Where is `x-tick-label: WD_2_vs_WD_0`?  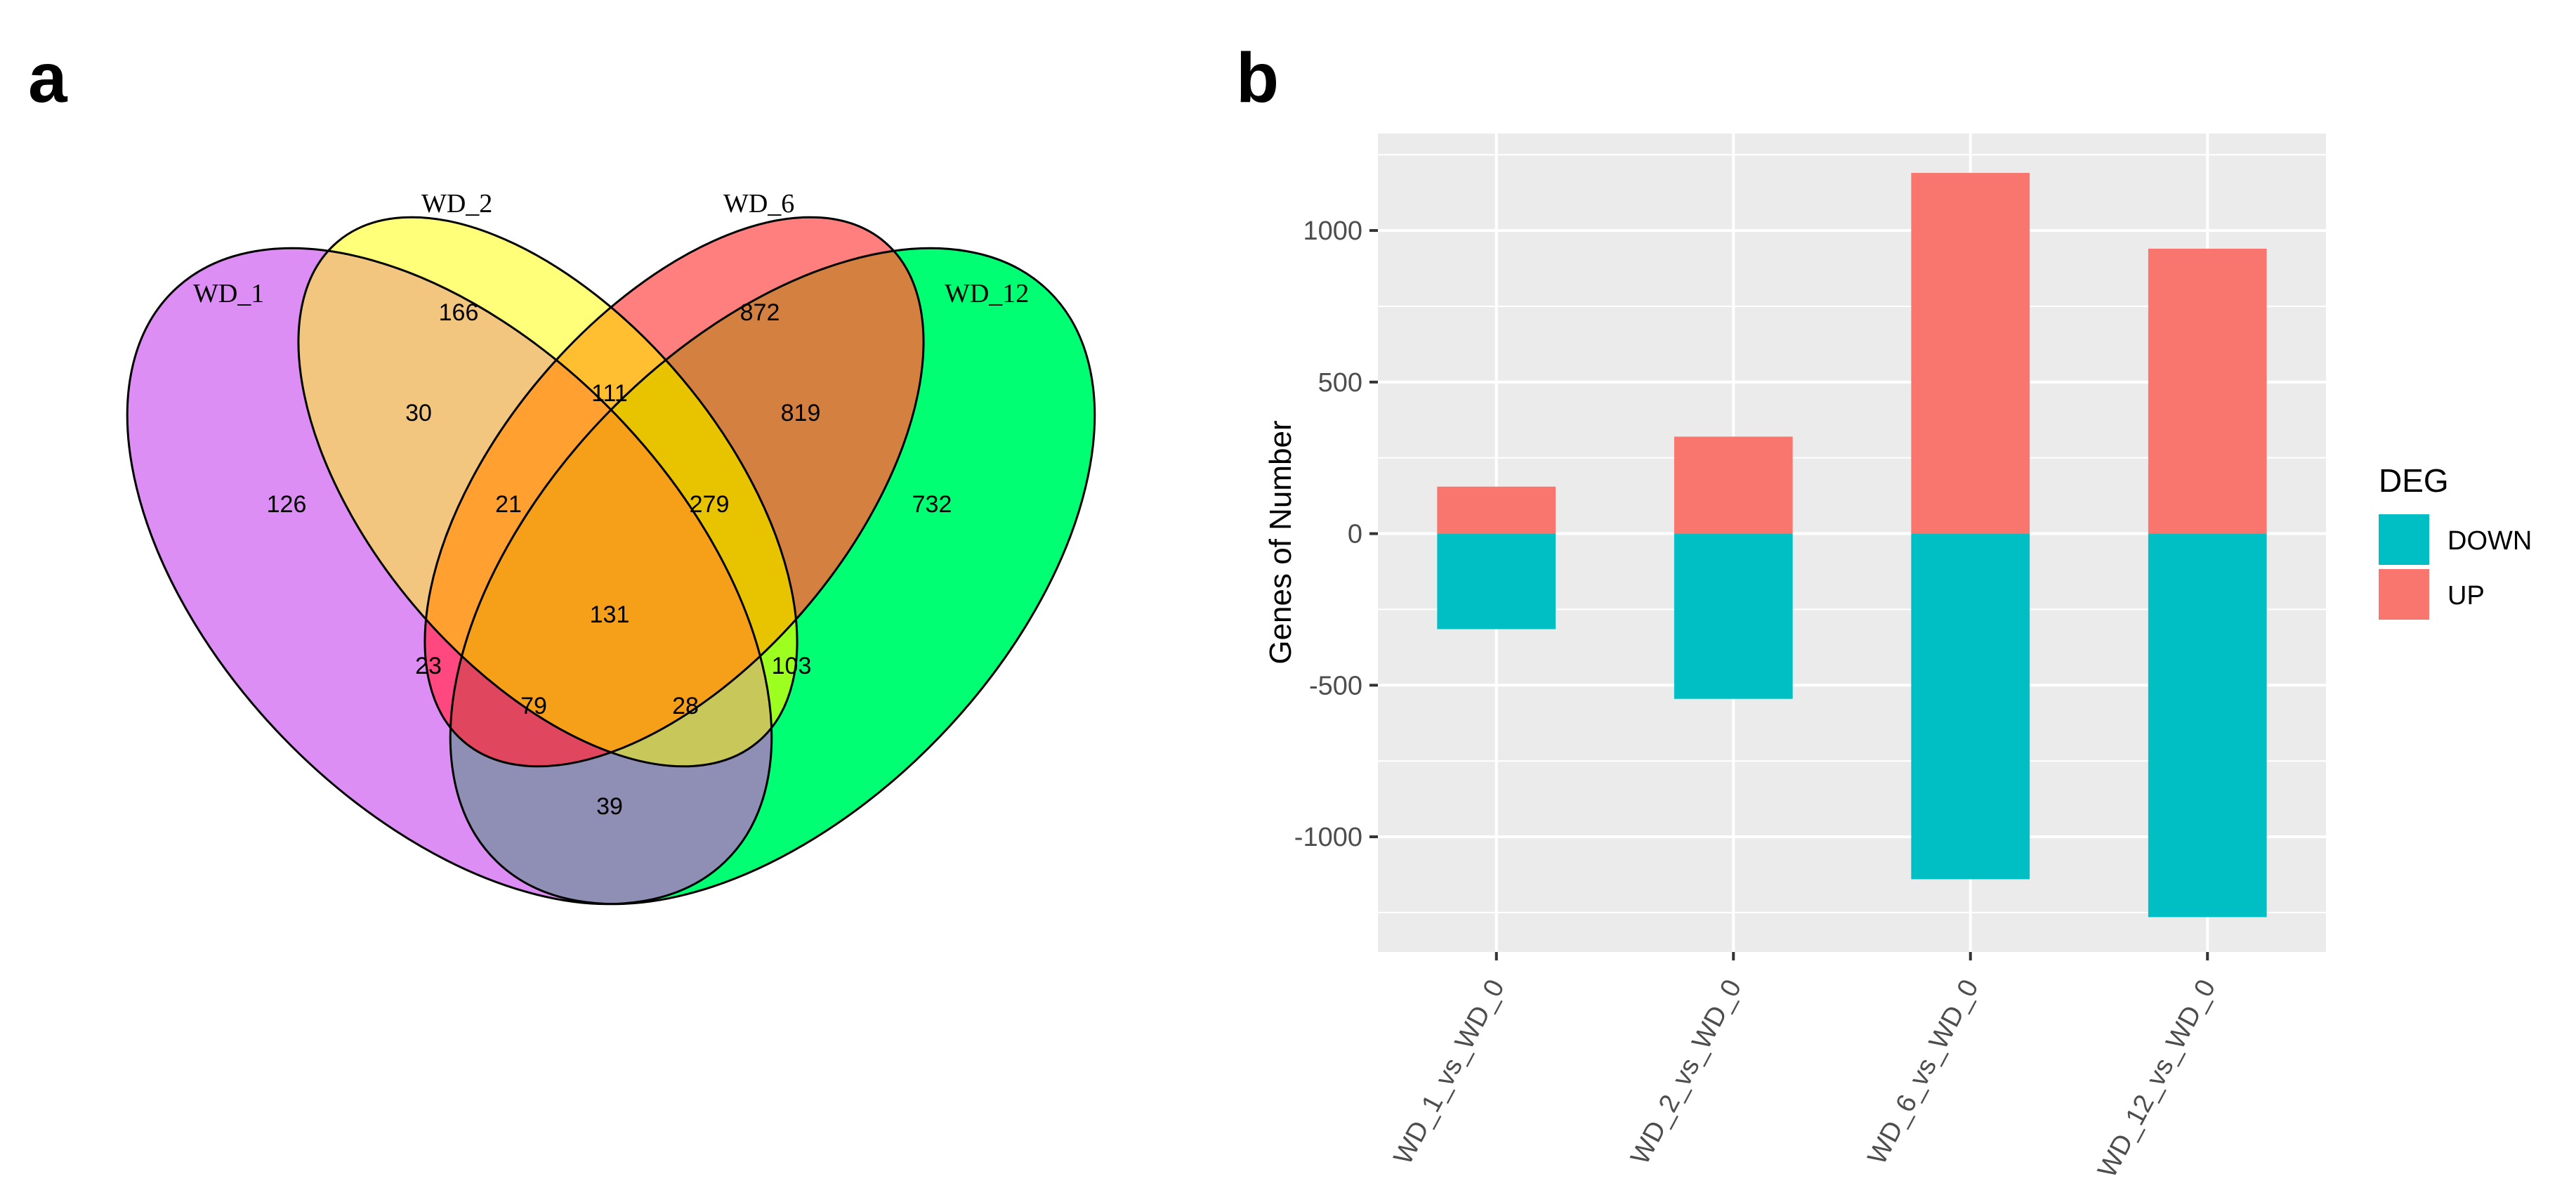 x-tick-label: WD_2_vs_WD_0 is located at coordinates (1686, 1072).